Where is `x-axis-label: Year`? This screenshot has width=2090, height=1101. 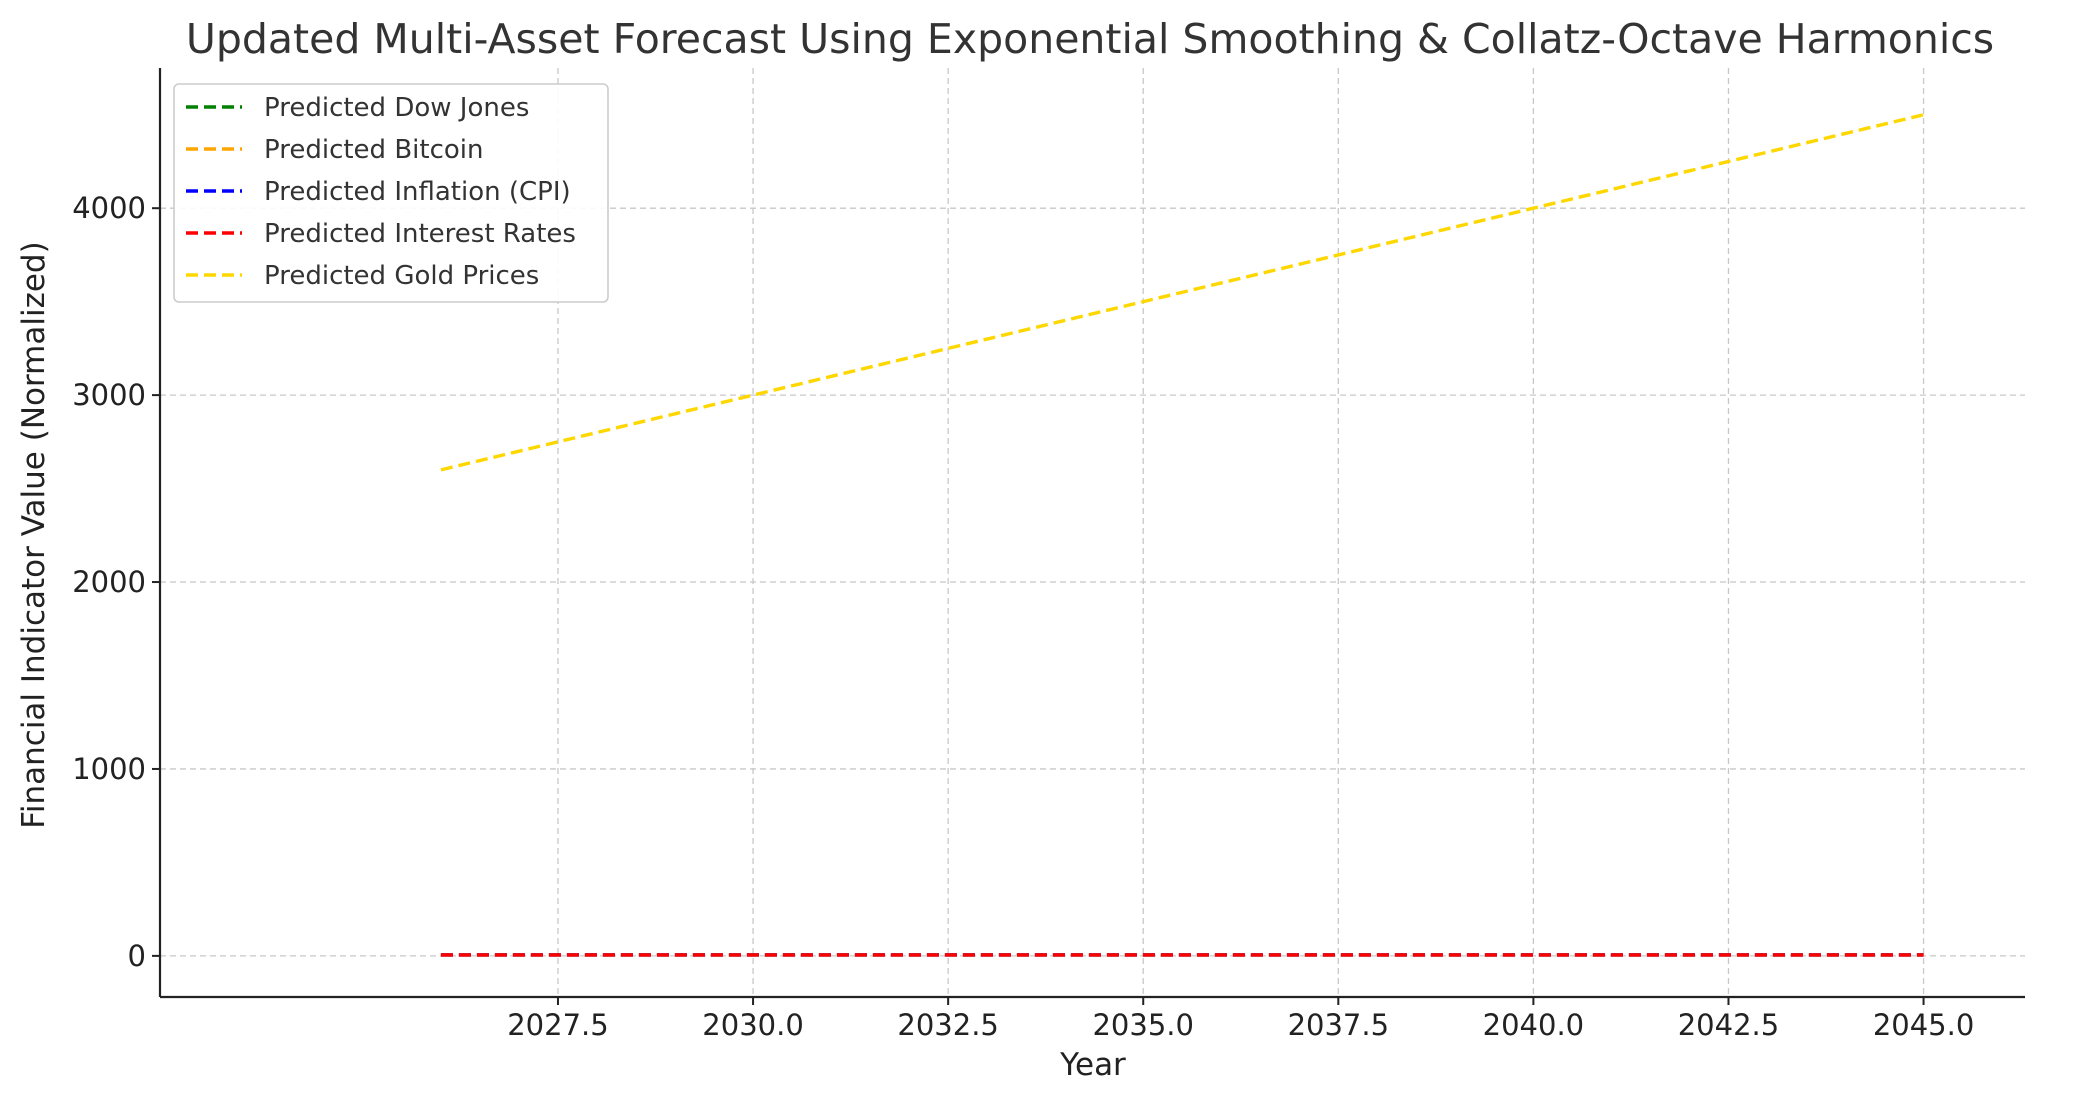
x-axis-label: Year is located at coordinates (1092, 1065).